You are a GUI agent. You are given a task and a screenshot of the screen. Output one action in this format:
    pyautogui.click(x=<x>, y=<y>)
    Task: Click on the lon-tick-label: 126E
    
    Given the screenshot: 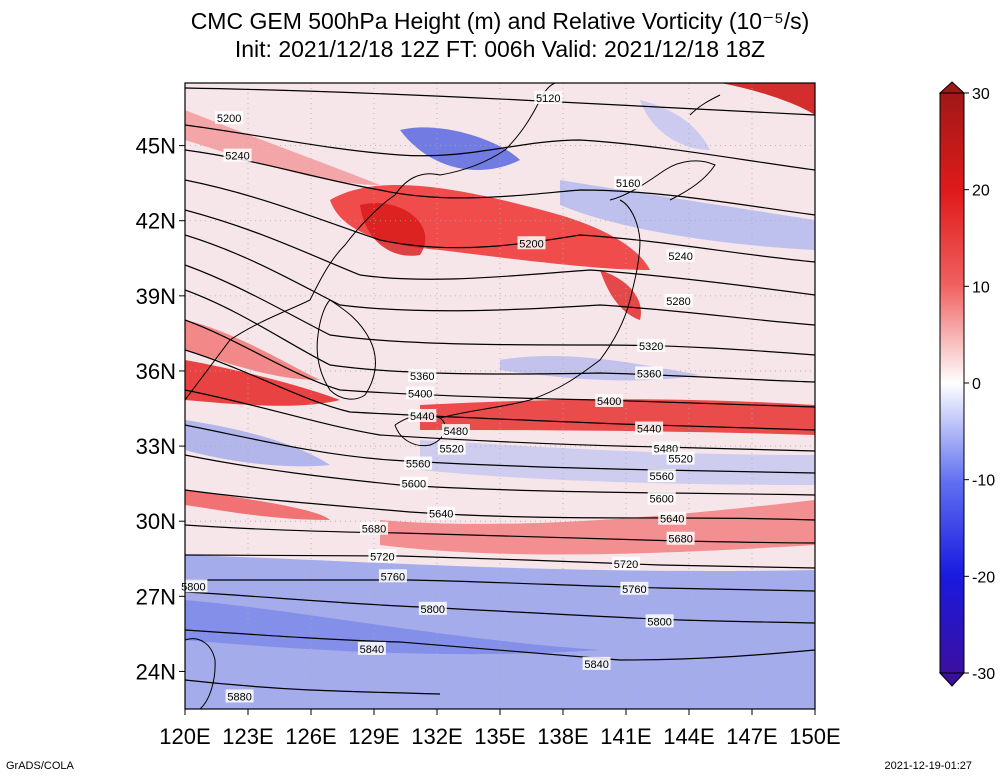 What is the action you would take?
    pyautogui.click(x=310, y=736)
    